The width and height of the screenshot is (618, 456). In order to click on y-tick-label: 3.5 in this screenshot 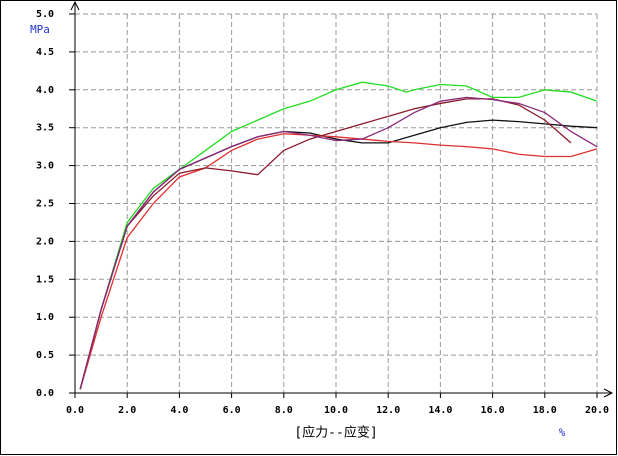, I will do `click(45, 128)`.